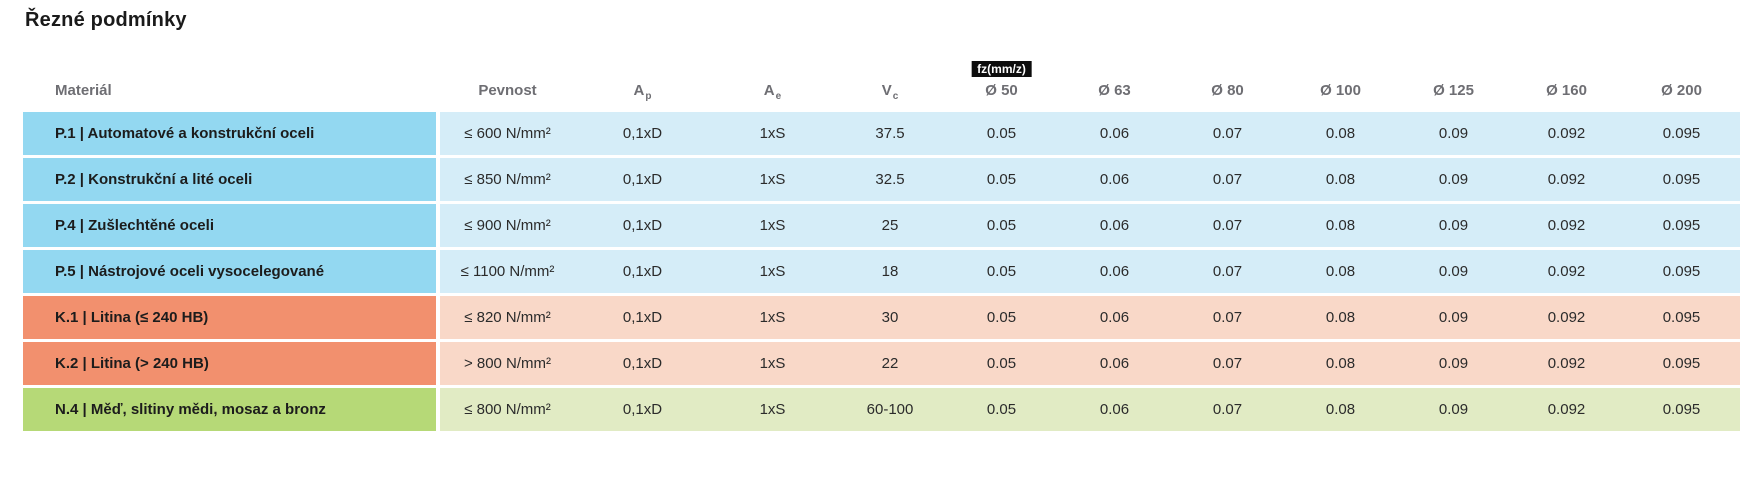  I want to click on pevnost-cell: ≤ 1100 N/mm², so click(507, 271).